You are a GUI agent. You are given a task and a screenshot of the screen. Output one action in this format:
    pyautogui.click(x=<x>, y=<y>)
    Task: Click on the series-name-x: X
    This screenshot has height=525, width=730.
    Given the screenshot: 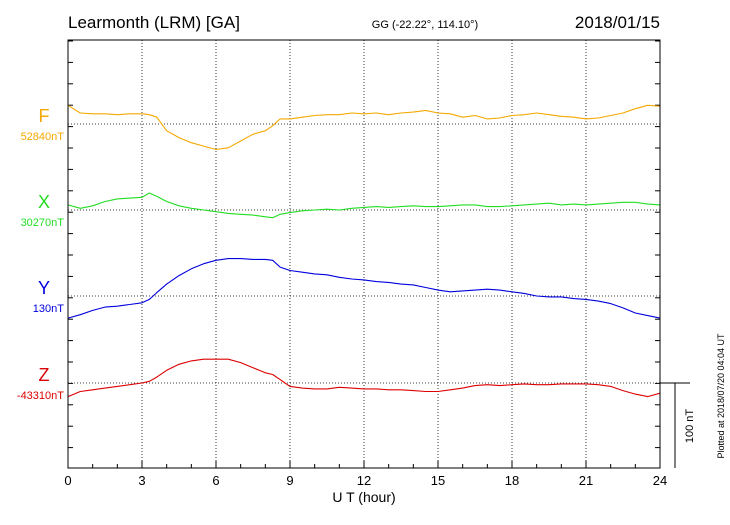 What is the action you would take?
    pyautogui.click(x=44, y=202)
    